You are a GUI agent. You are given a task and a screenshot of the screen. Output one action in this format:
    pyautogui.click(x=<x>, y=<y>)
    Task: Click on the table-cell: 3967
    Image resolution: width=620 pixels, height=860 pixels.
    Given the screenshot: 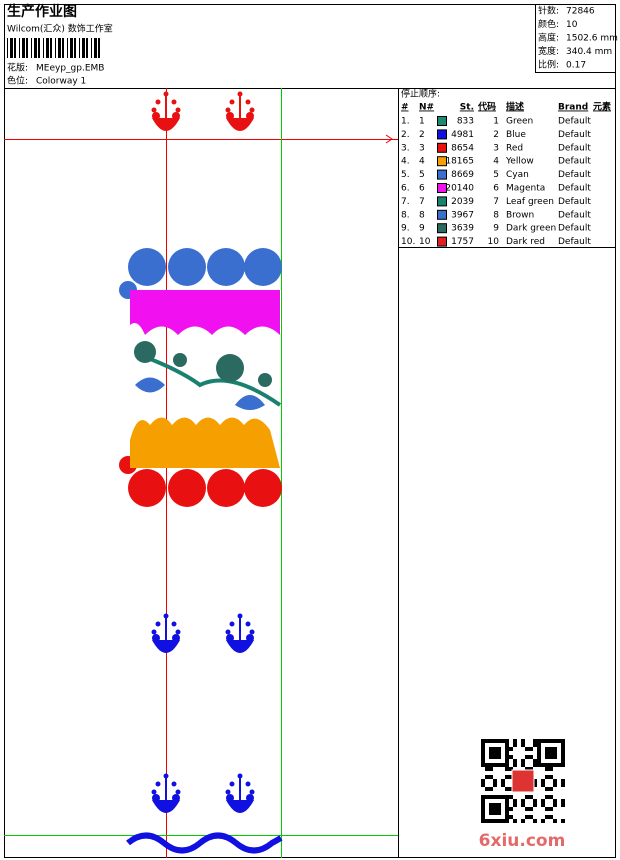 What is the action you would take?
    pyautogui.click(x=462, y=215)
    